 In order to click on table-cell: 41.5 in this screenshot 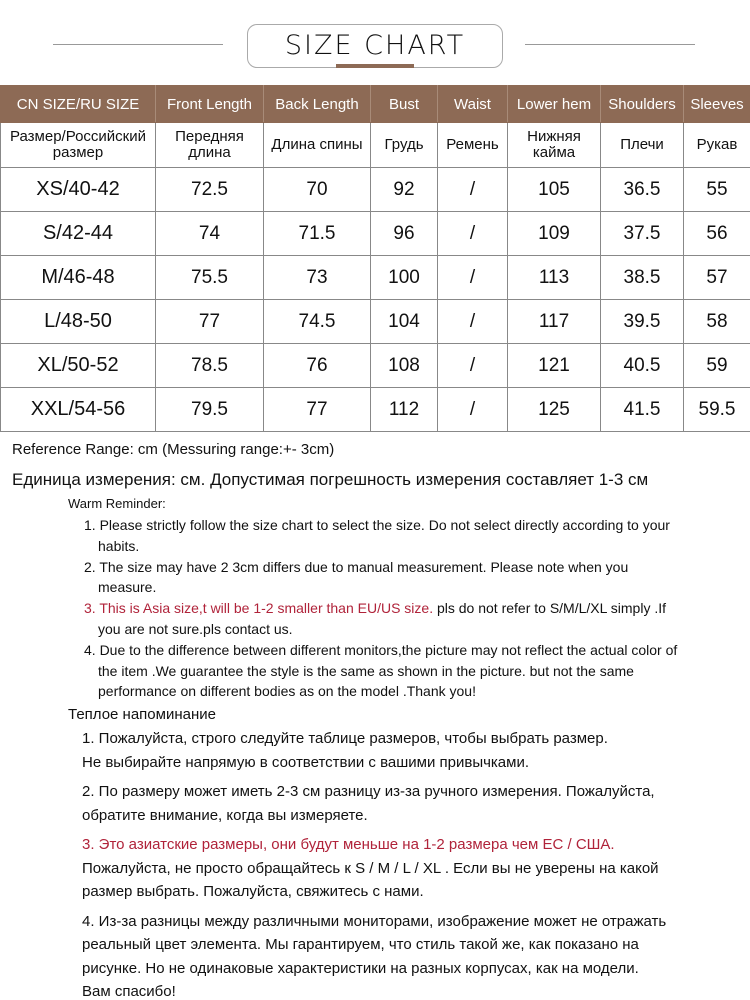, I will do `click(642, 409)`.